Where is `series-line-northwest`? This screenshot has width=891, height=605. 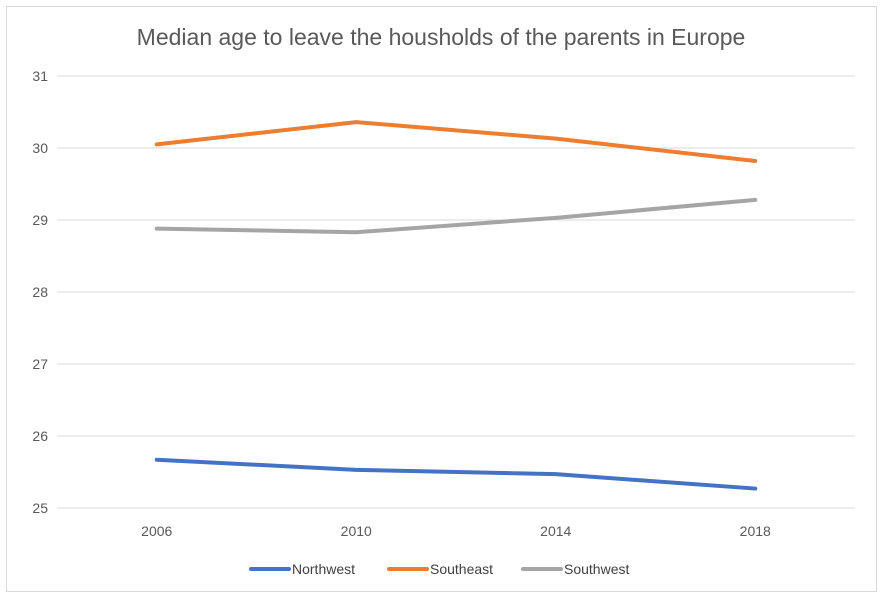
series-line-northwest is located at coordinates (456, 474).